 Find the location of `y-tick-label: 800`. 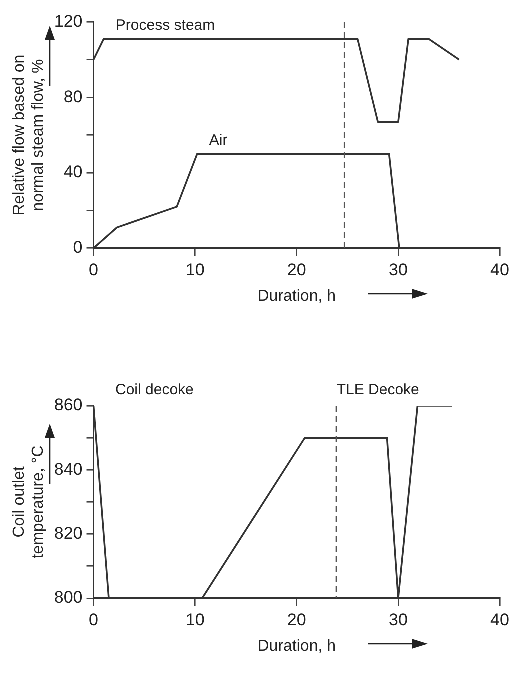

y-tick-label: 800 is located at coordinates (68, 598).